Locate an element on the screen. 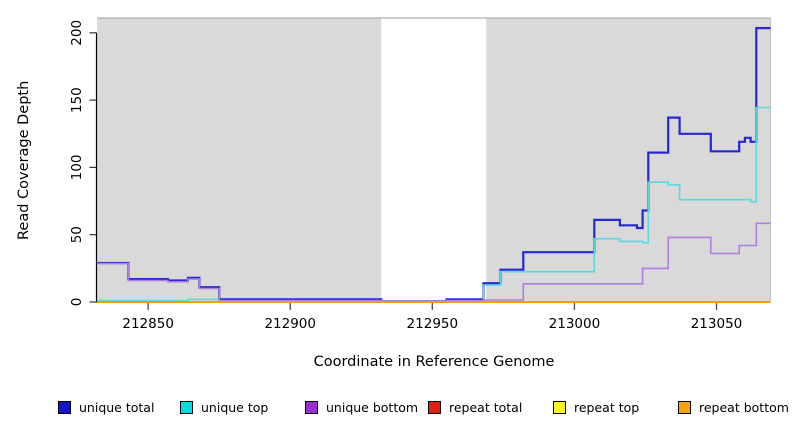  x-tick-label: 212850 is located at coordinates (148, 324).